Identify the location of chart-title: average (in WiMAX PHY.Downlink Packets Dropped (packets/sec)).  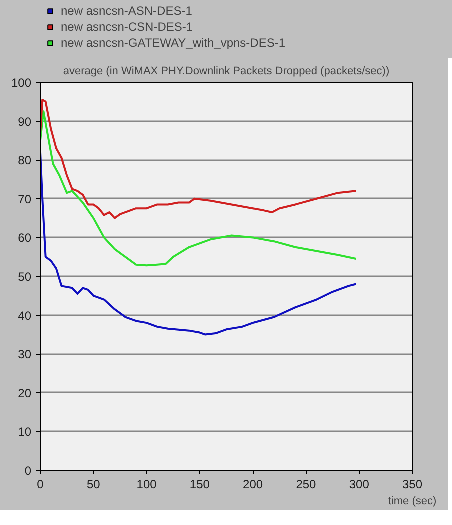
(226, 72).